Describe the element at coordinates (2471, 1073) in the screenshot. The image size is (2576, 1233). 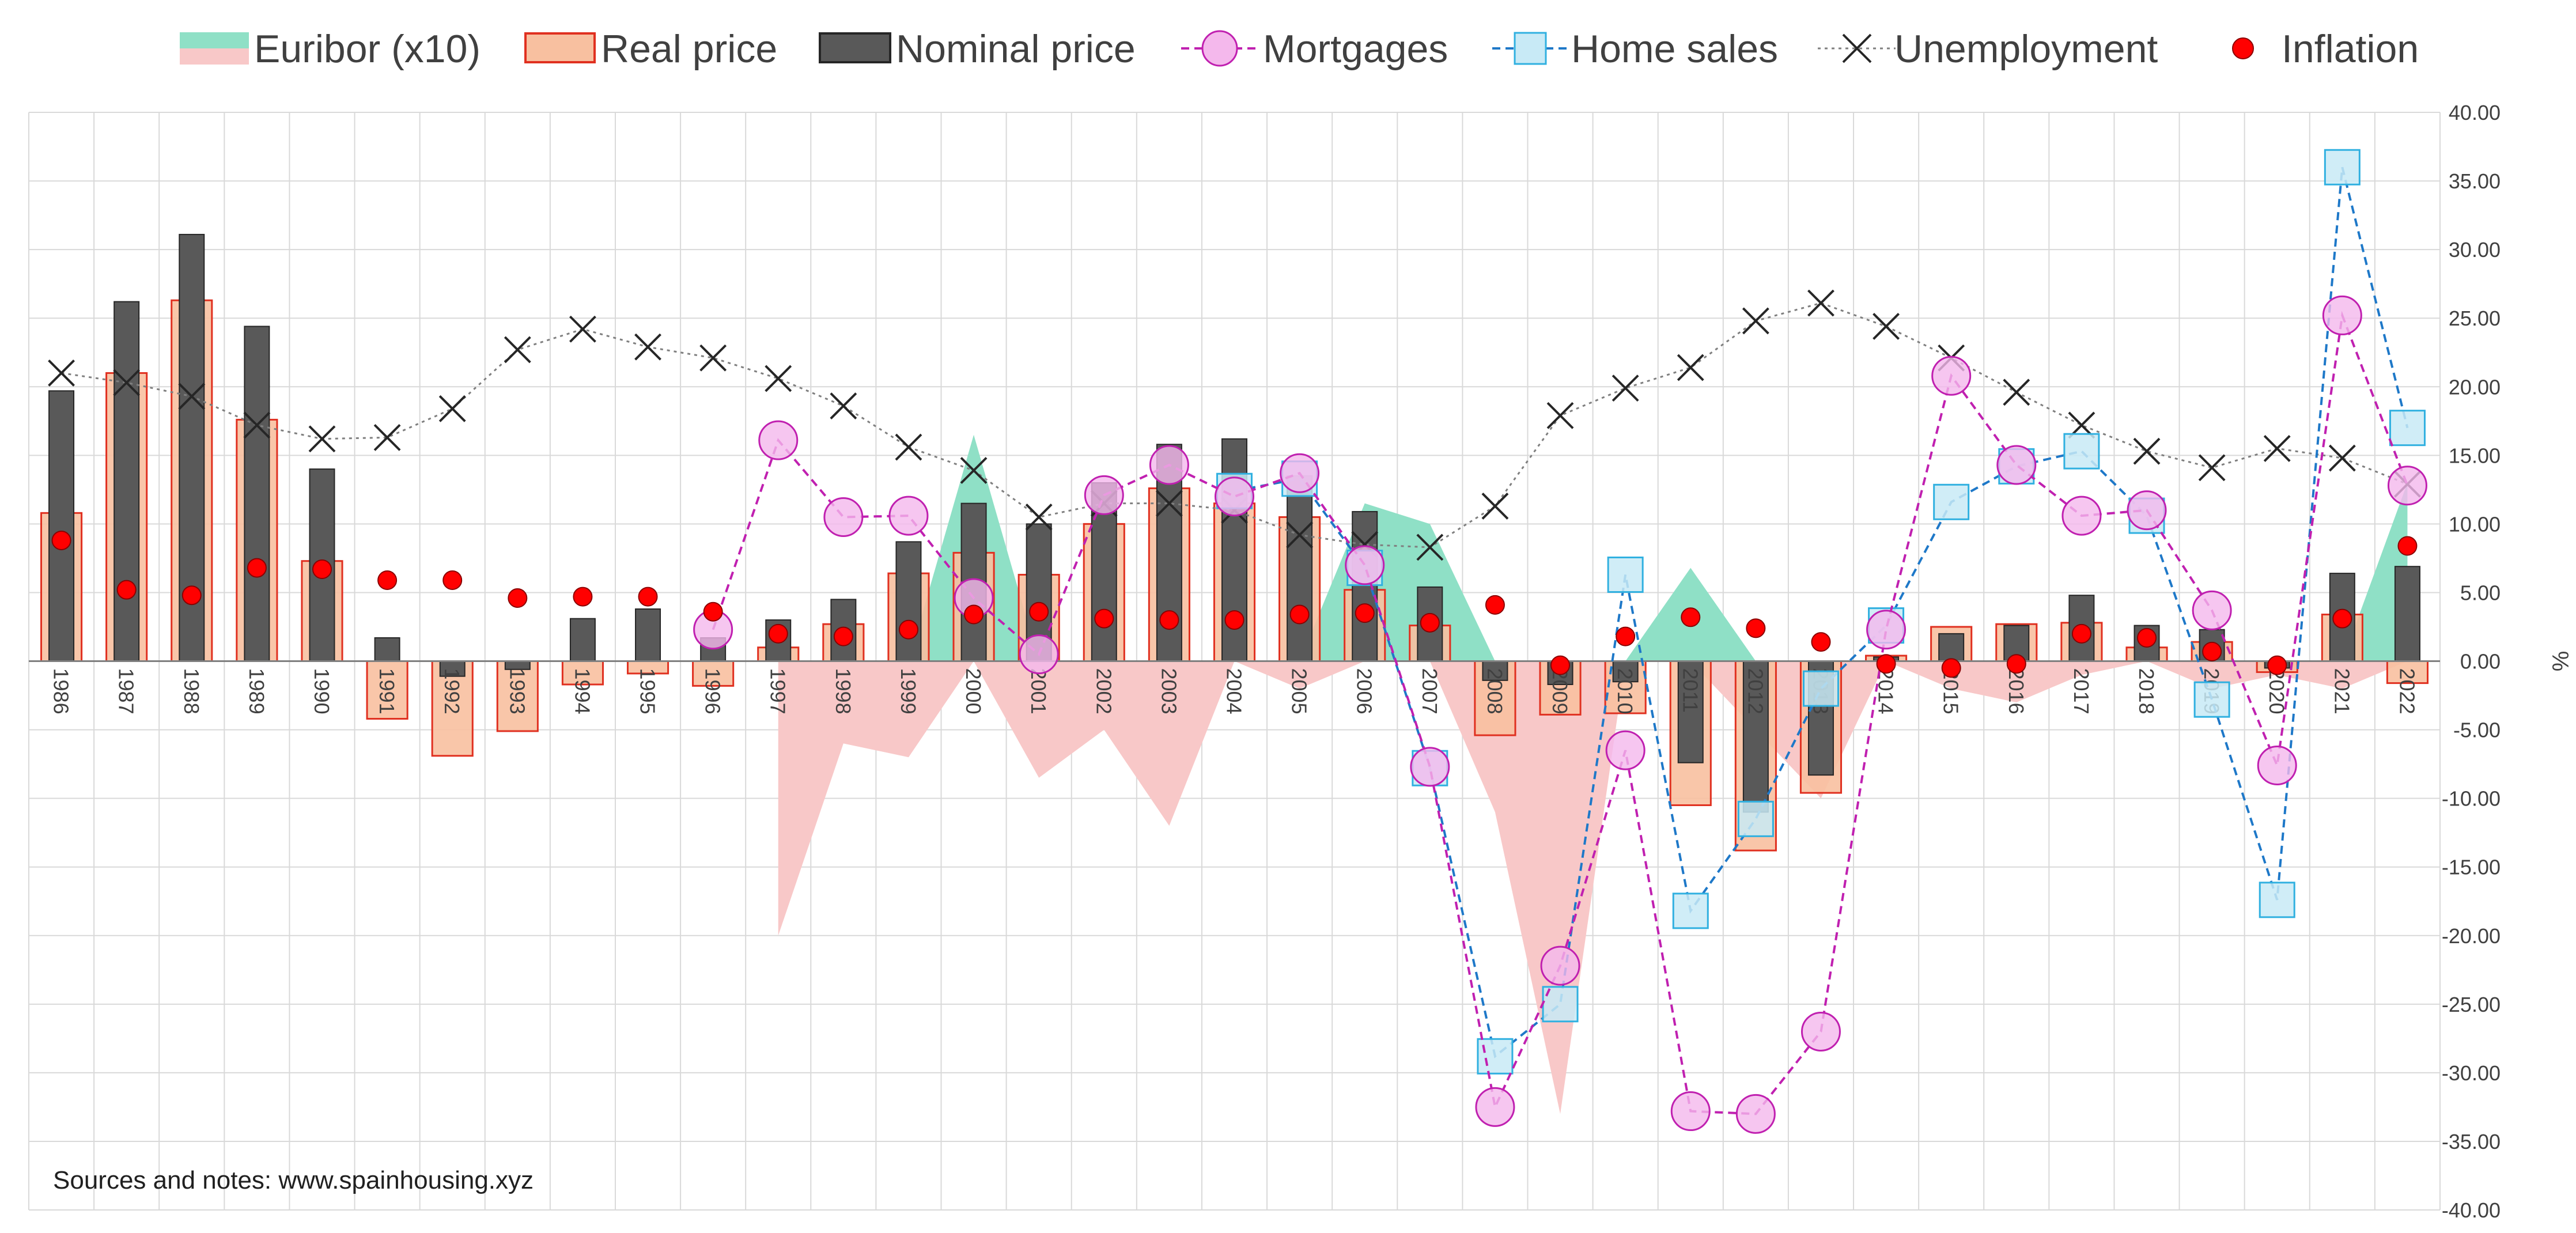
I see `y-tick-label: -30.00` at that location.